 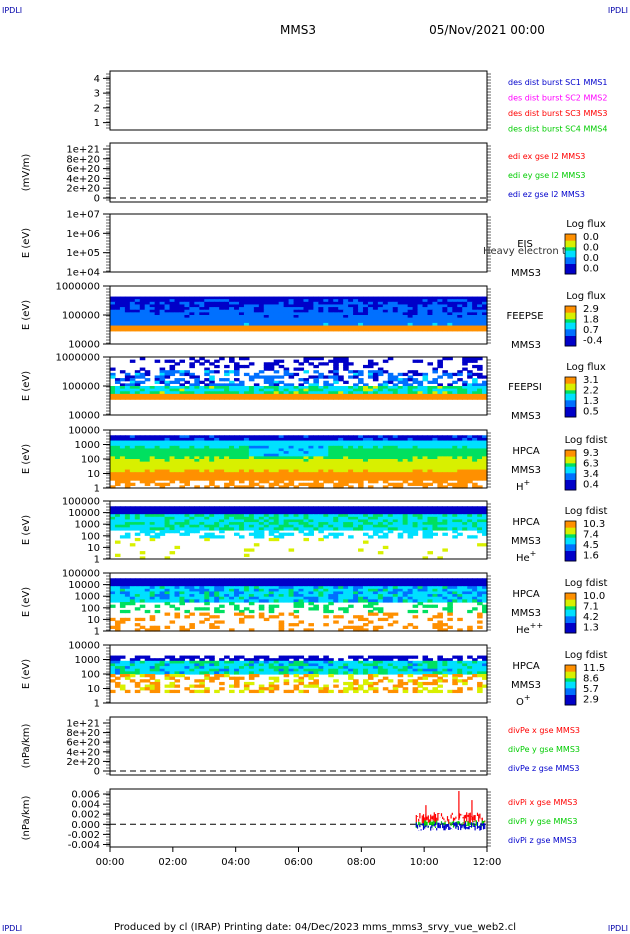 I want to click on colorbar-frame, so click(x=570, y=397).